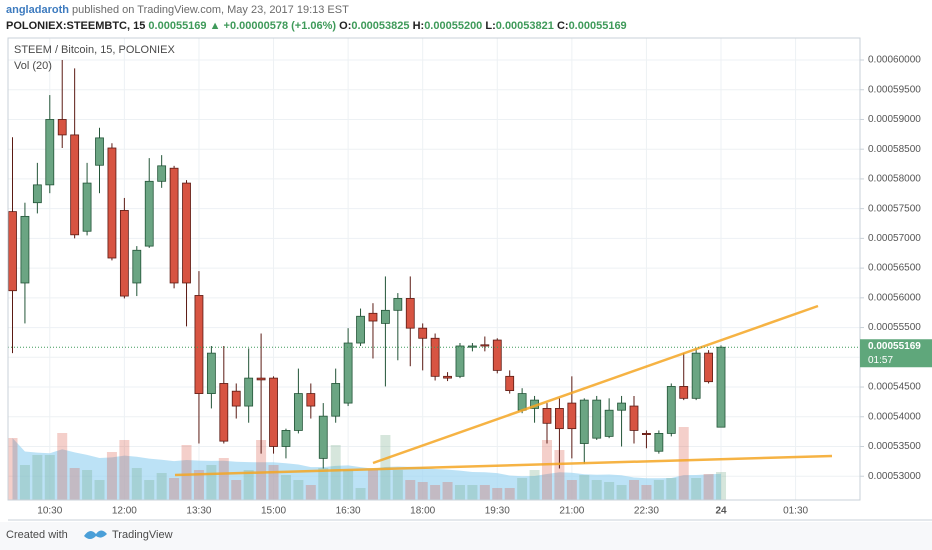  Describe the element at coordinates (795, 511) in the screenshot. I see `x-tick-label: 01:30` at that location.